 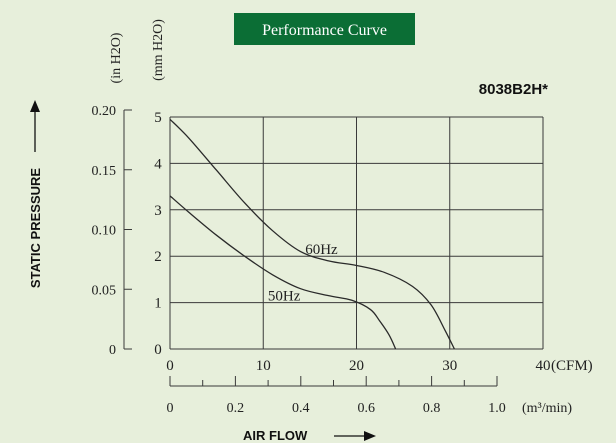 I want to click on x-tick-label-2: 20, so click(x=356, y=366).